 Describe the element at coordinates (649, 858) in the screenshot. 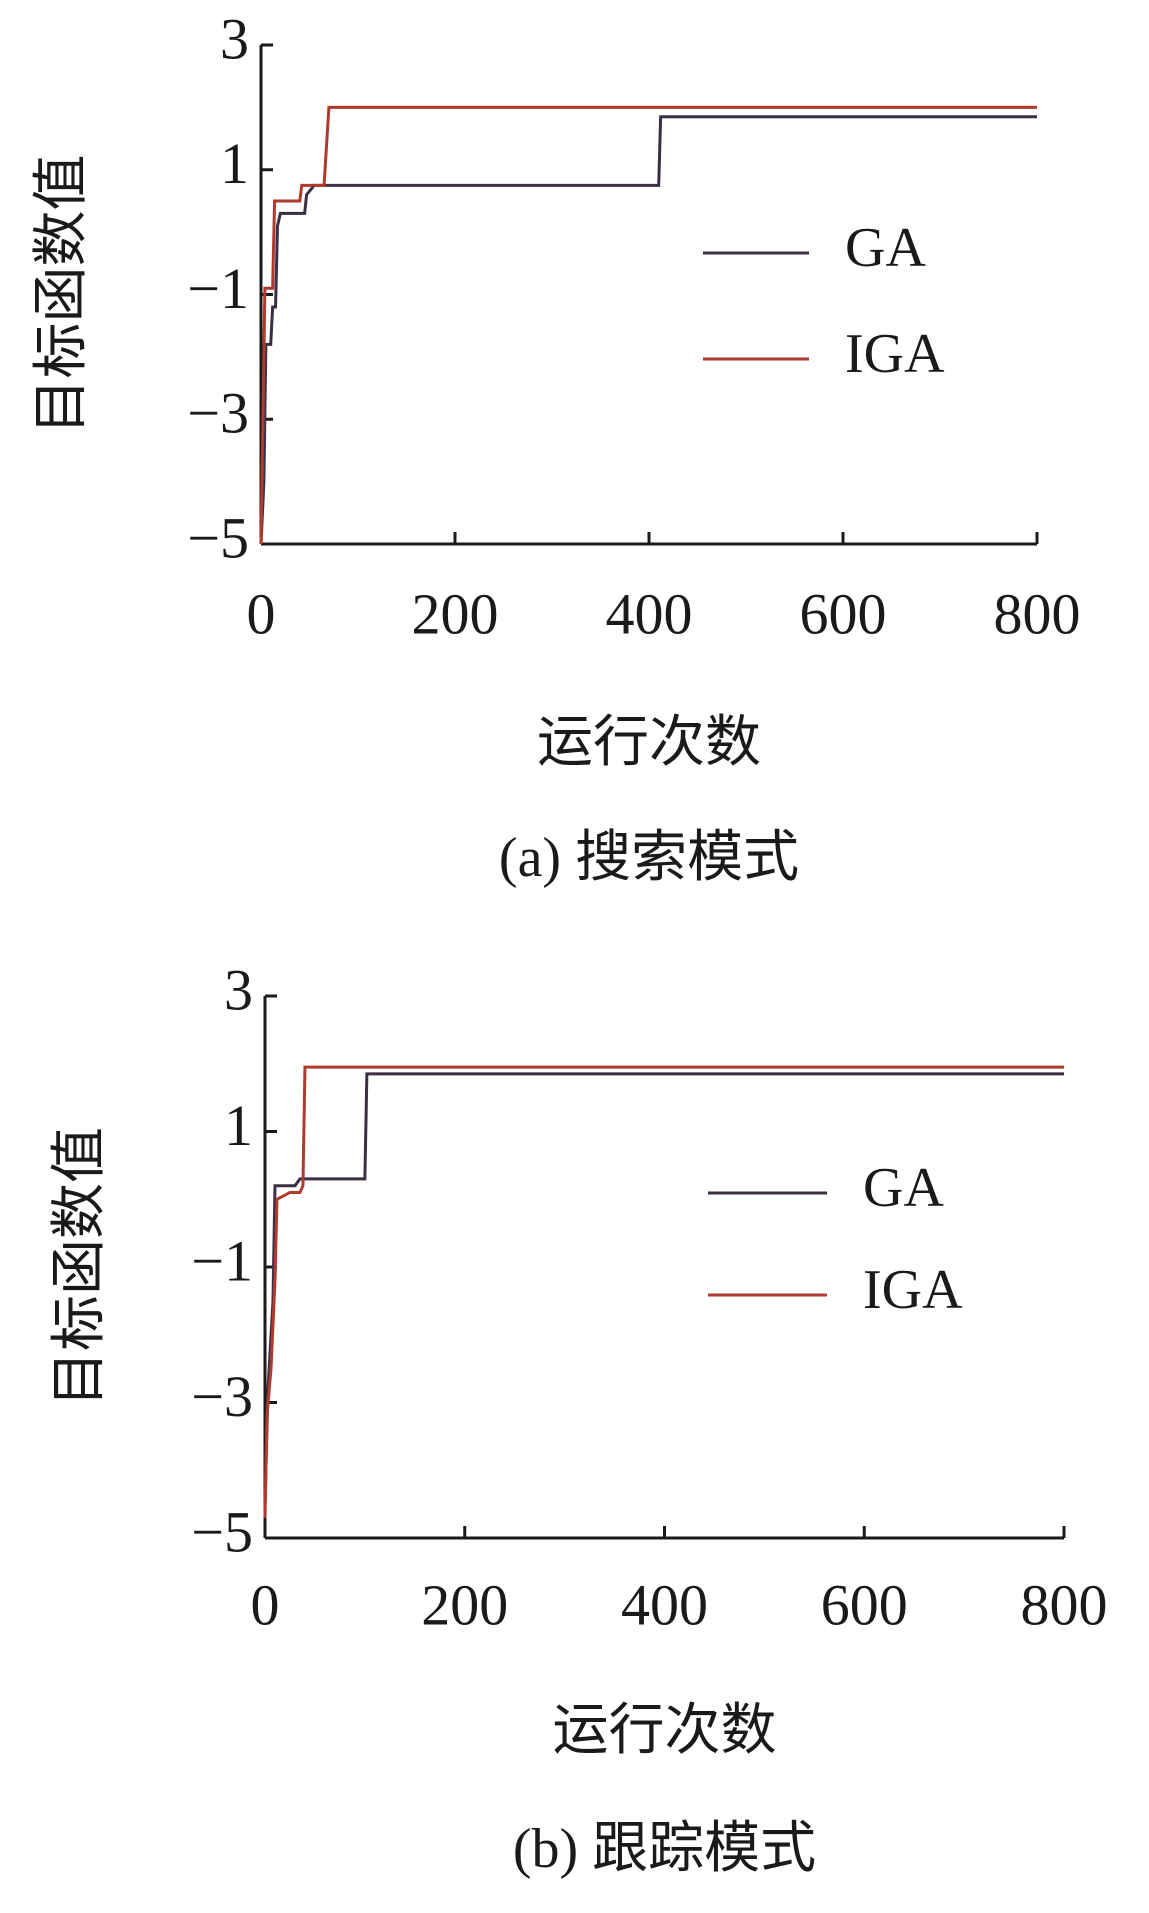

I see `caption: (a) 搜索模式` at that location.